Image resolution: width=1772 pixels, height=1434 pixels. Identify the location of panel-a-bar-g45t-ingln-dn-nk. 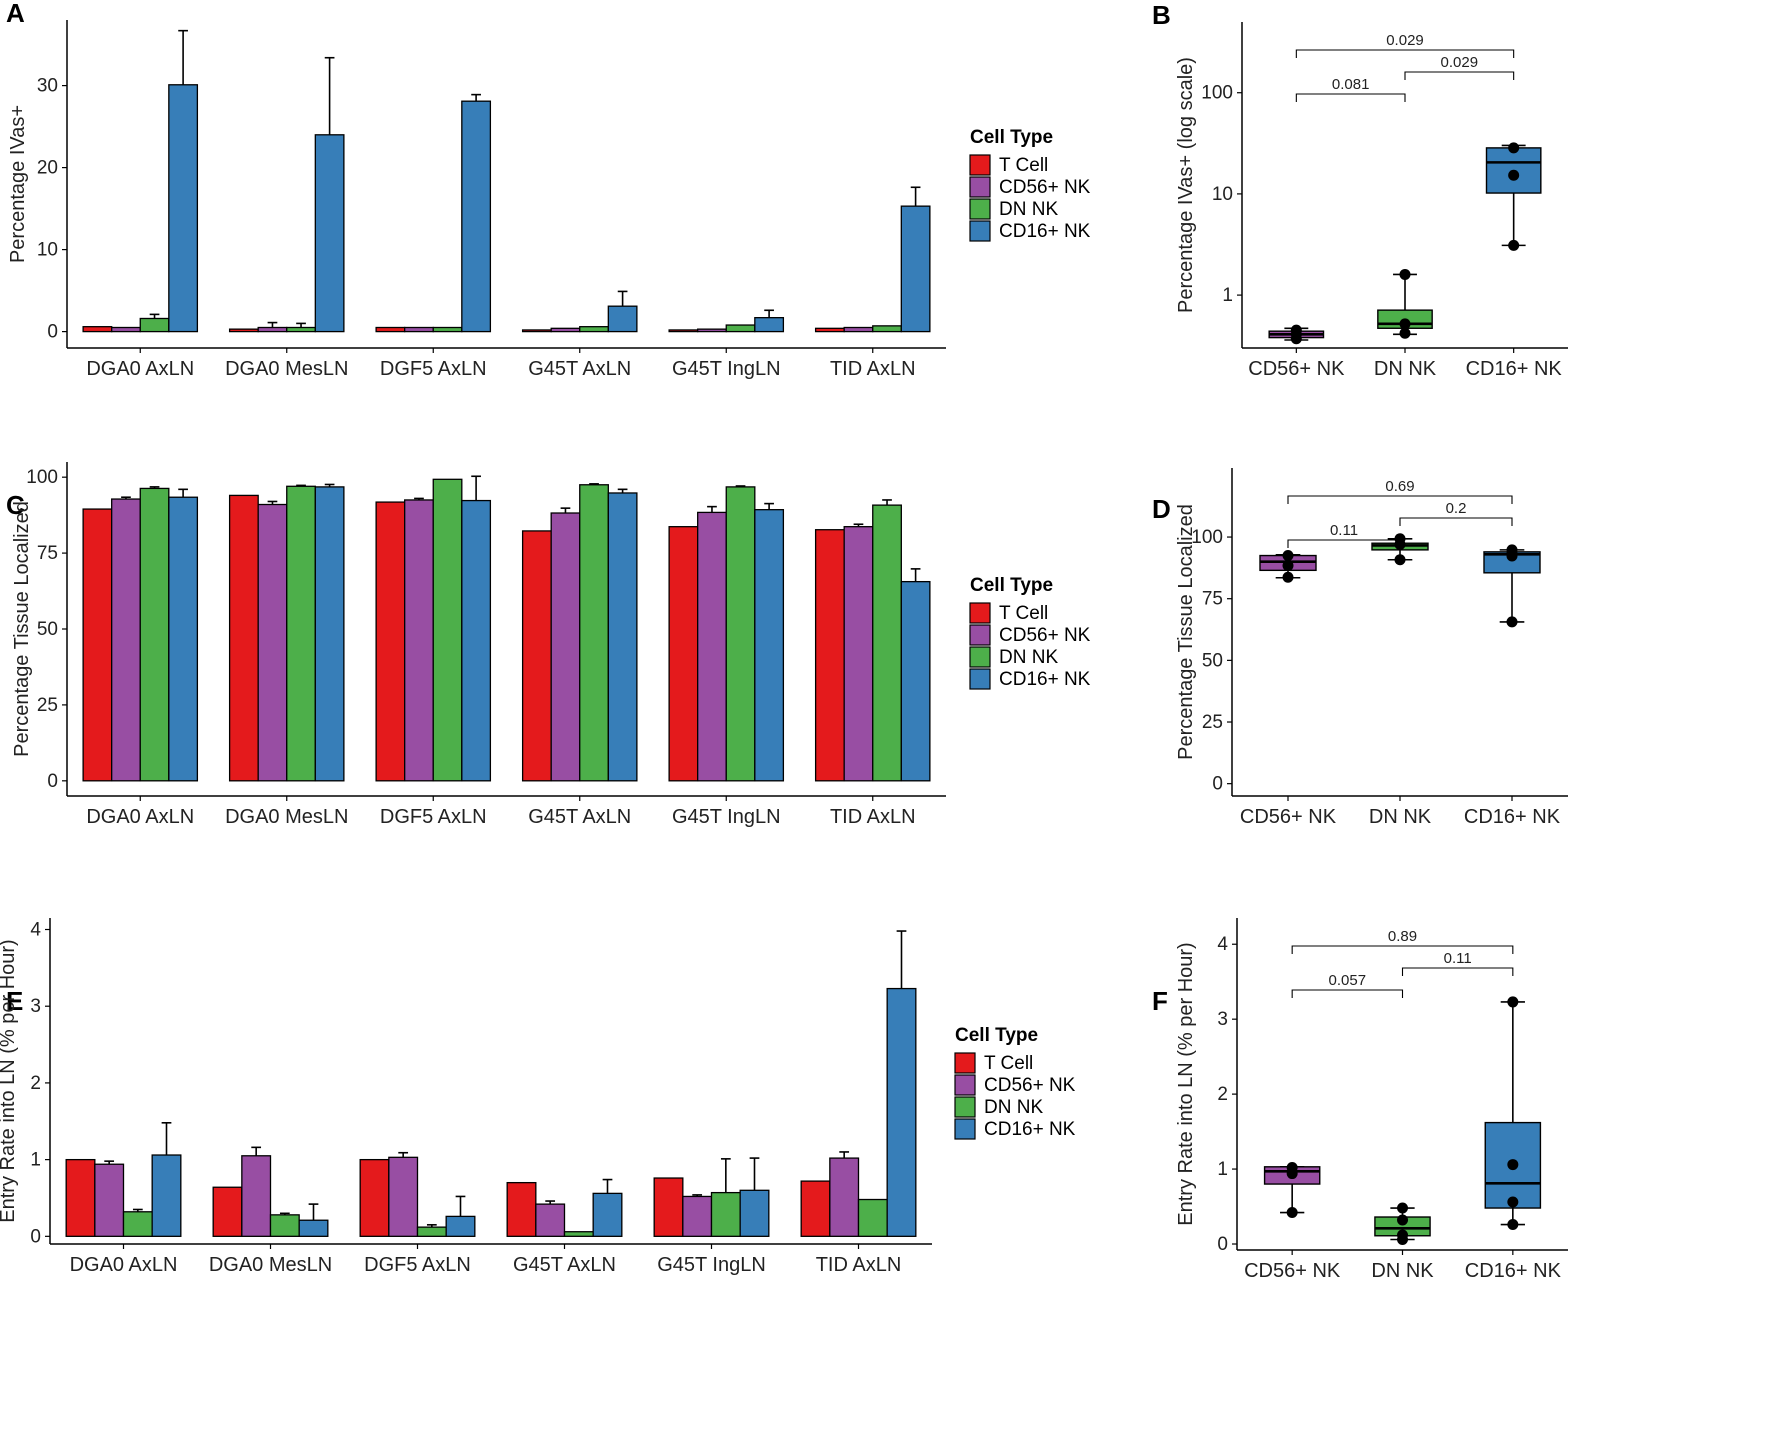
(740, 328).